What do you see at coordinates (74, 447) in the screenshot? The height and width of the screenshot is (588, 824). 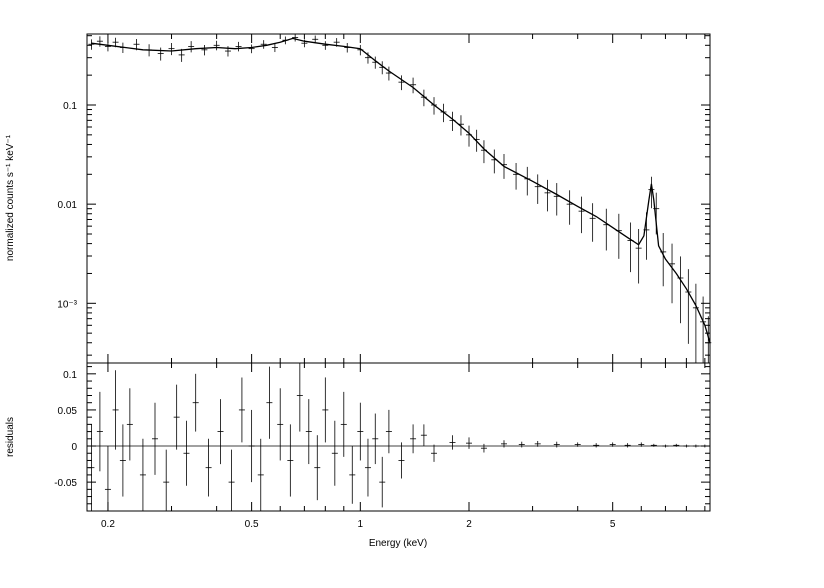 I see `y-tick-label: 0` at bounding box center [74, 447].